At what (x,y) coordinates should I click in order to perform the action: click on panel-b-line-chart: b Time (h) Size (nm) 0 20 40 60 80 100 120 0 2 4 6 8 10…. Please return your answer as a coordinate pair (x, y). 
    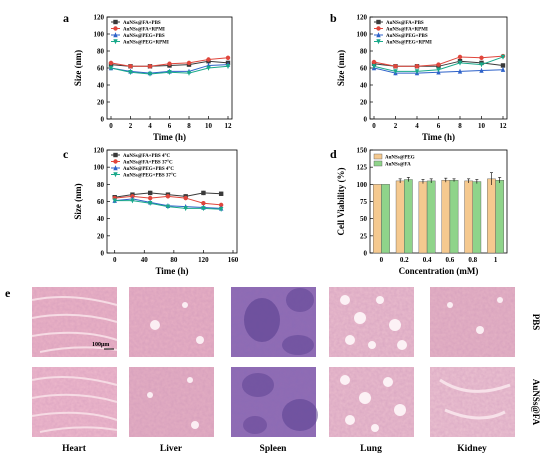
    Looking at the image, I should click on (419, 76).